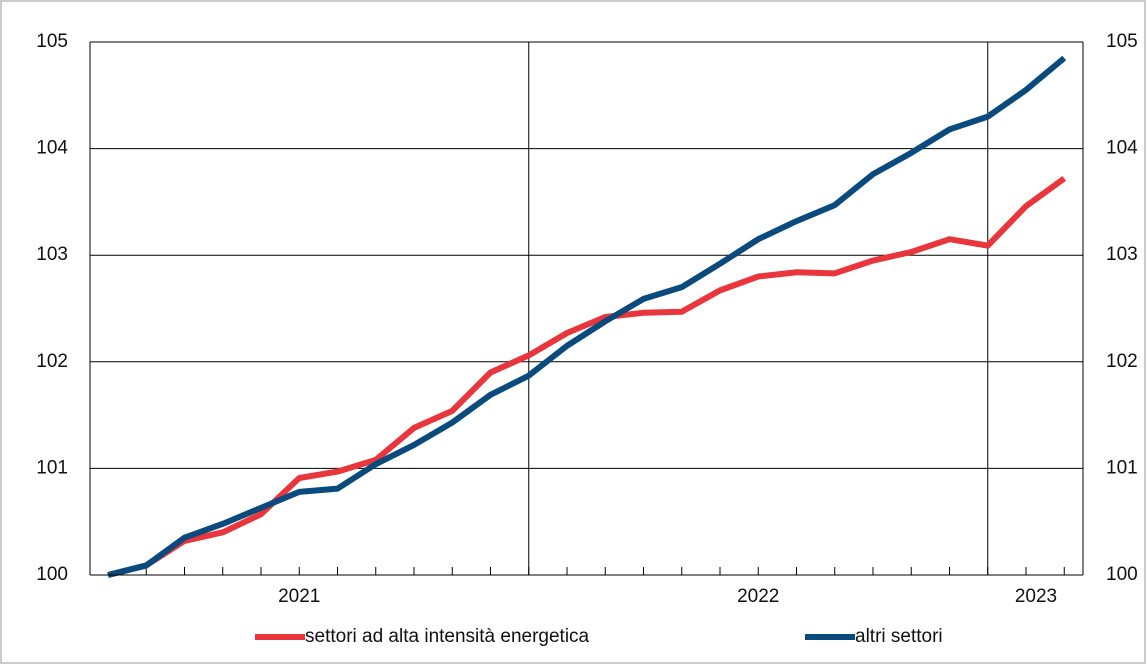 The width and height of the screenshot is (1148, 666). What do you see at coordinates (899, 636) in the screenshot?
I see `legend-label: altri settori` at bounding box center [899, 636].